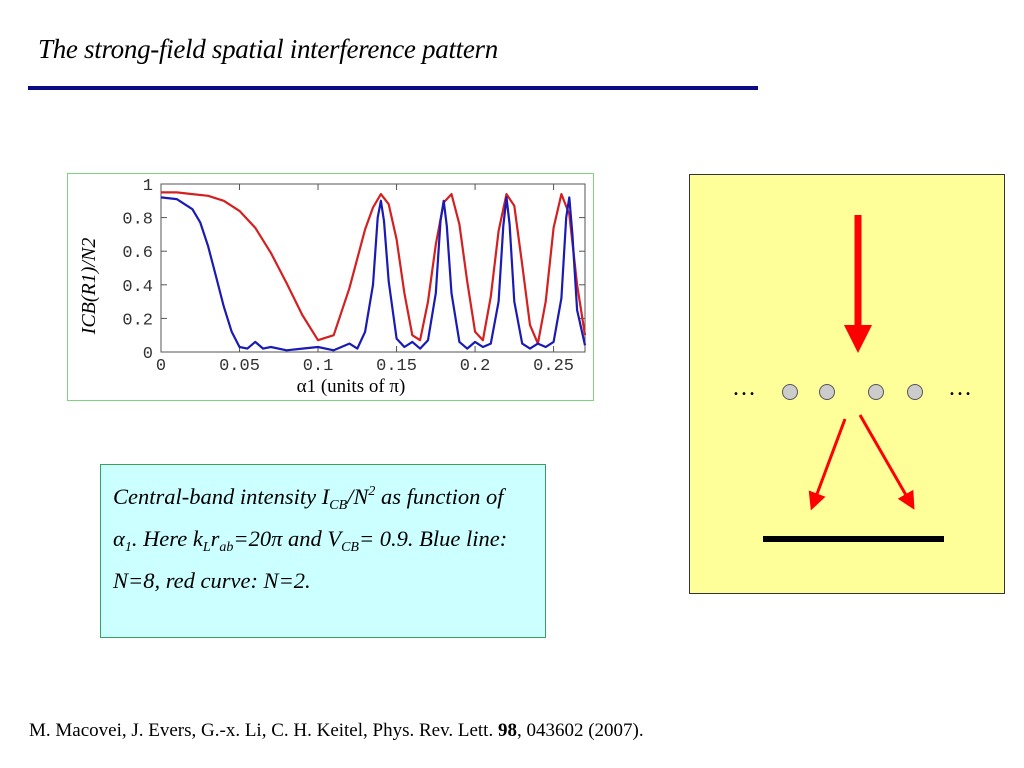  What do you see at coordinates (161, 366) in the screenshot?
I see `x-tick-label: 0` at bounding box center [161, 366].